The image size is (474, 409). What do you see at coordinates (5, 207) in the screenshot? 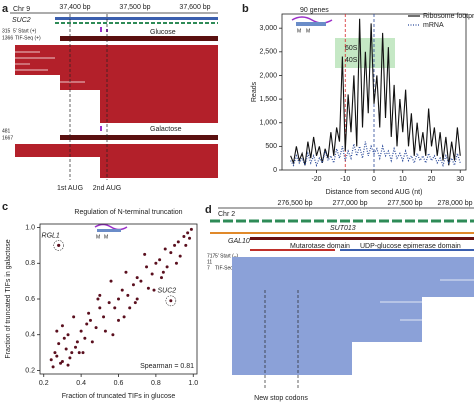
I see `panel-letter: c` at bounding box center [5, 207].